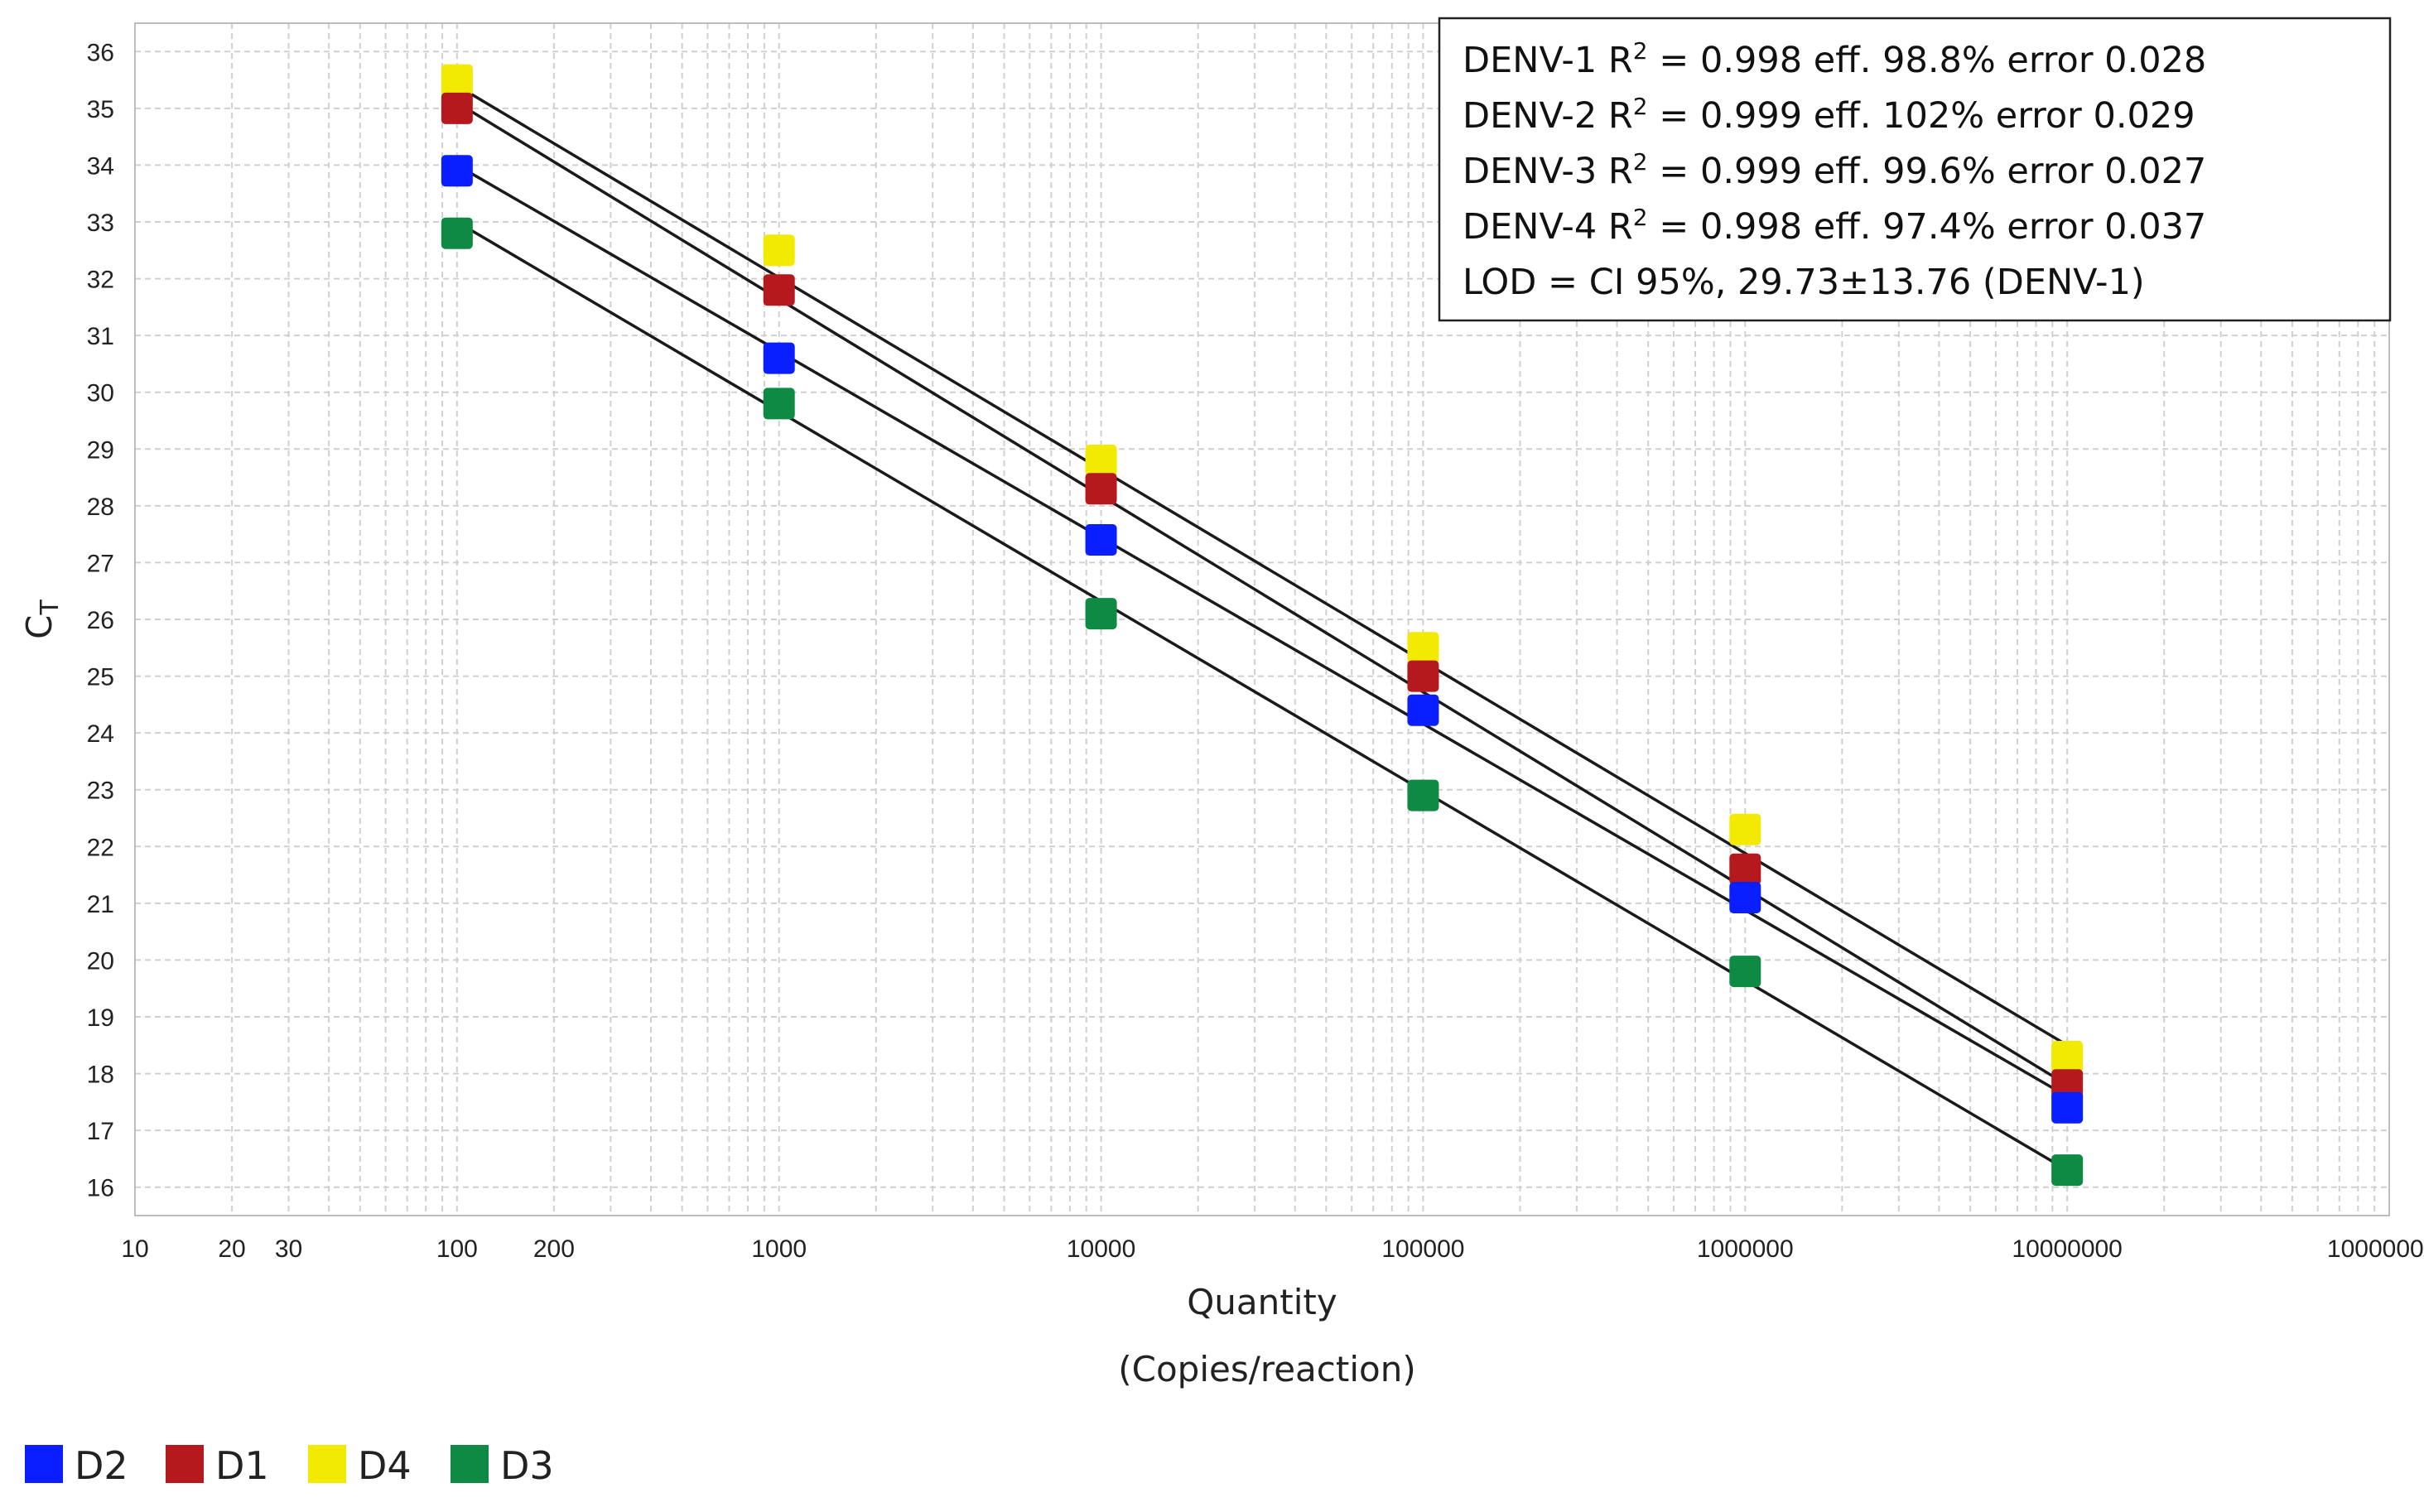 This screenshot has width=2424, height=1512. What do you see at coordinates (1834, 170) in the screenshot?
I see `fit-statistics-line: DENV-3 R2 = 0.999 eff. 99.6% error 0.027` at bounding box center [1834, 170].